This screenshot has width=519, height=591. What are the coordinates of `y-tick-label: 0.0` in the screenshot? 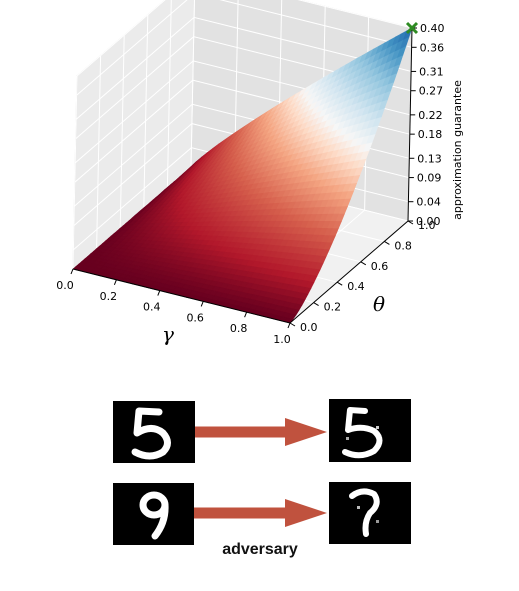 It's located at (309, 327).